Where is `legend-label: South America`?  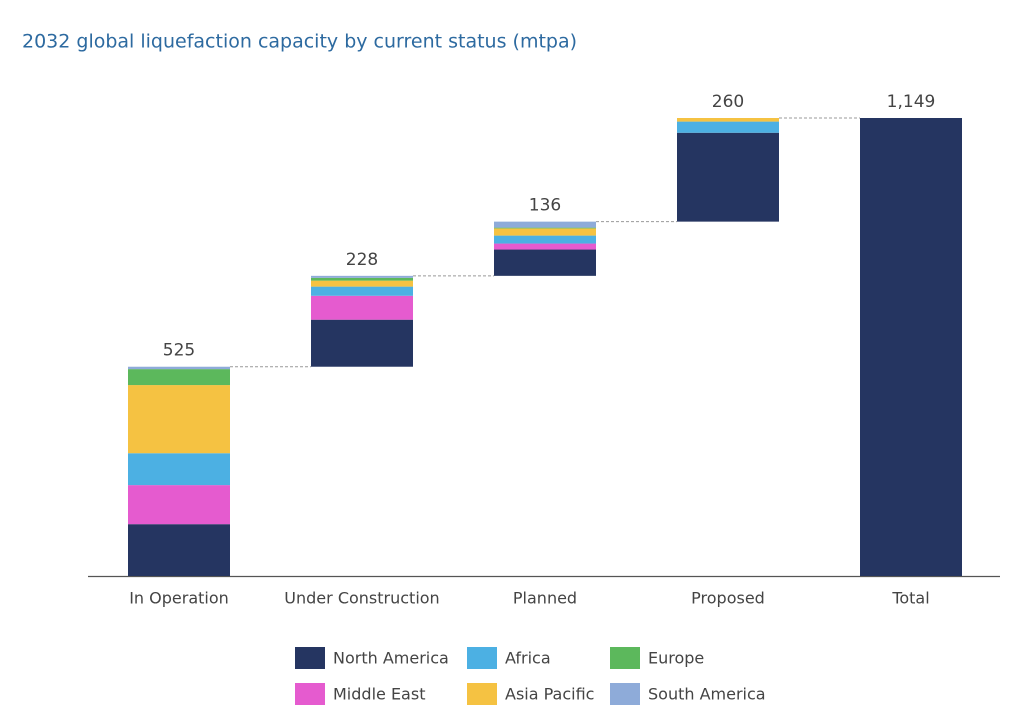
legend-label: South America is located at coordinates (707, 694).